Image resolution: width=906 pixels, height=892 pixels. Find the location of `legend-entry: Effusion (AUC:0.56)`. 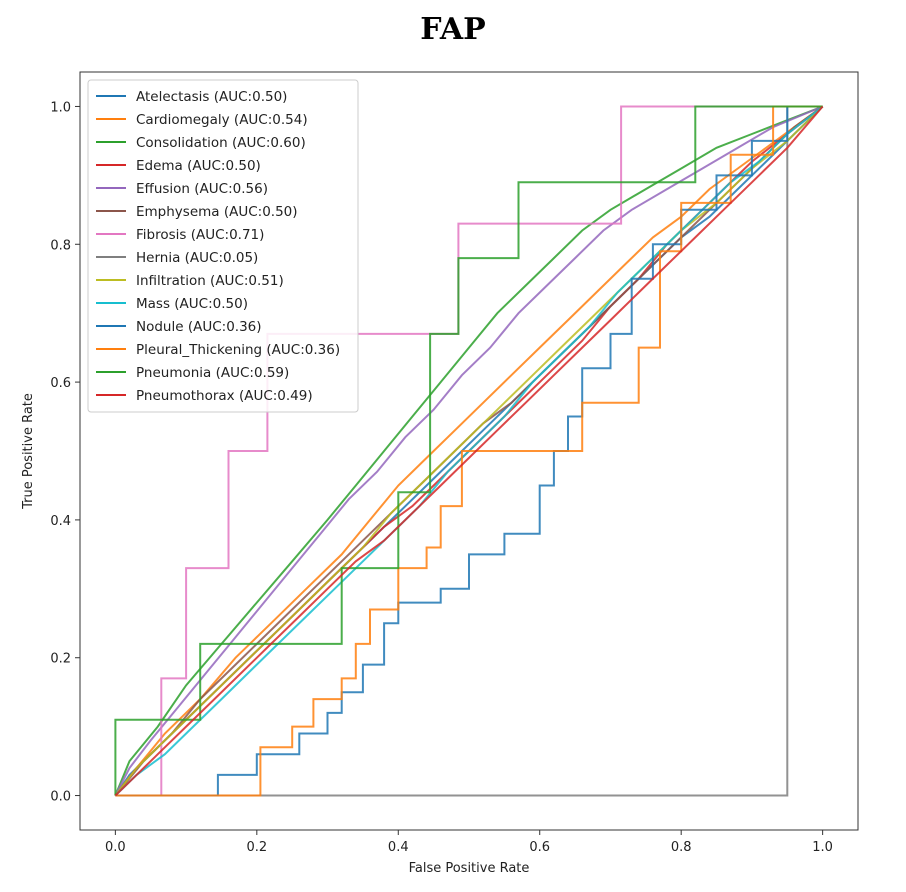

legend-entry: Effusion (AUC:0.56) is located at coordinates (202, 189).